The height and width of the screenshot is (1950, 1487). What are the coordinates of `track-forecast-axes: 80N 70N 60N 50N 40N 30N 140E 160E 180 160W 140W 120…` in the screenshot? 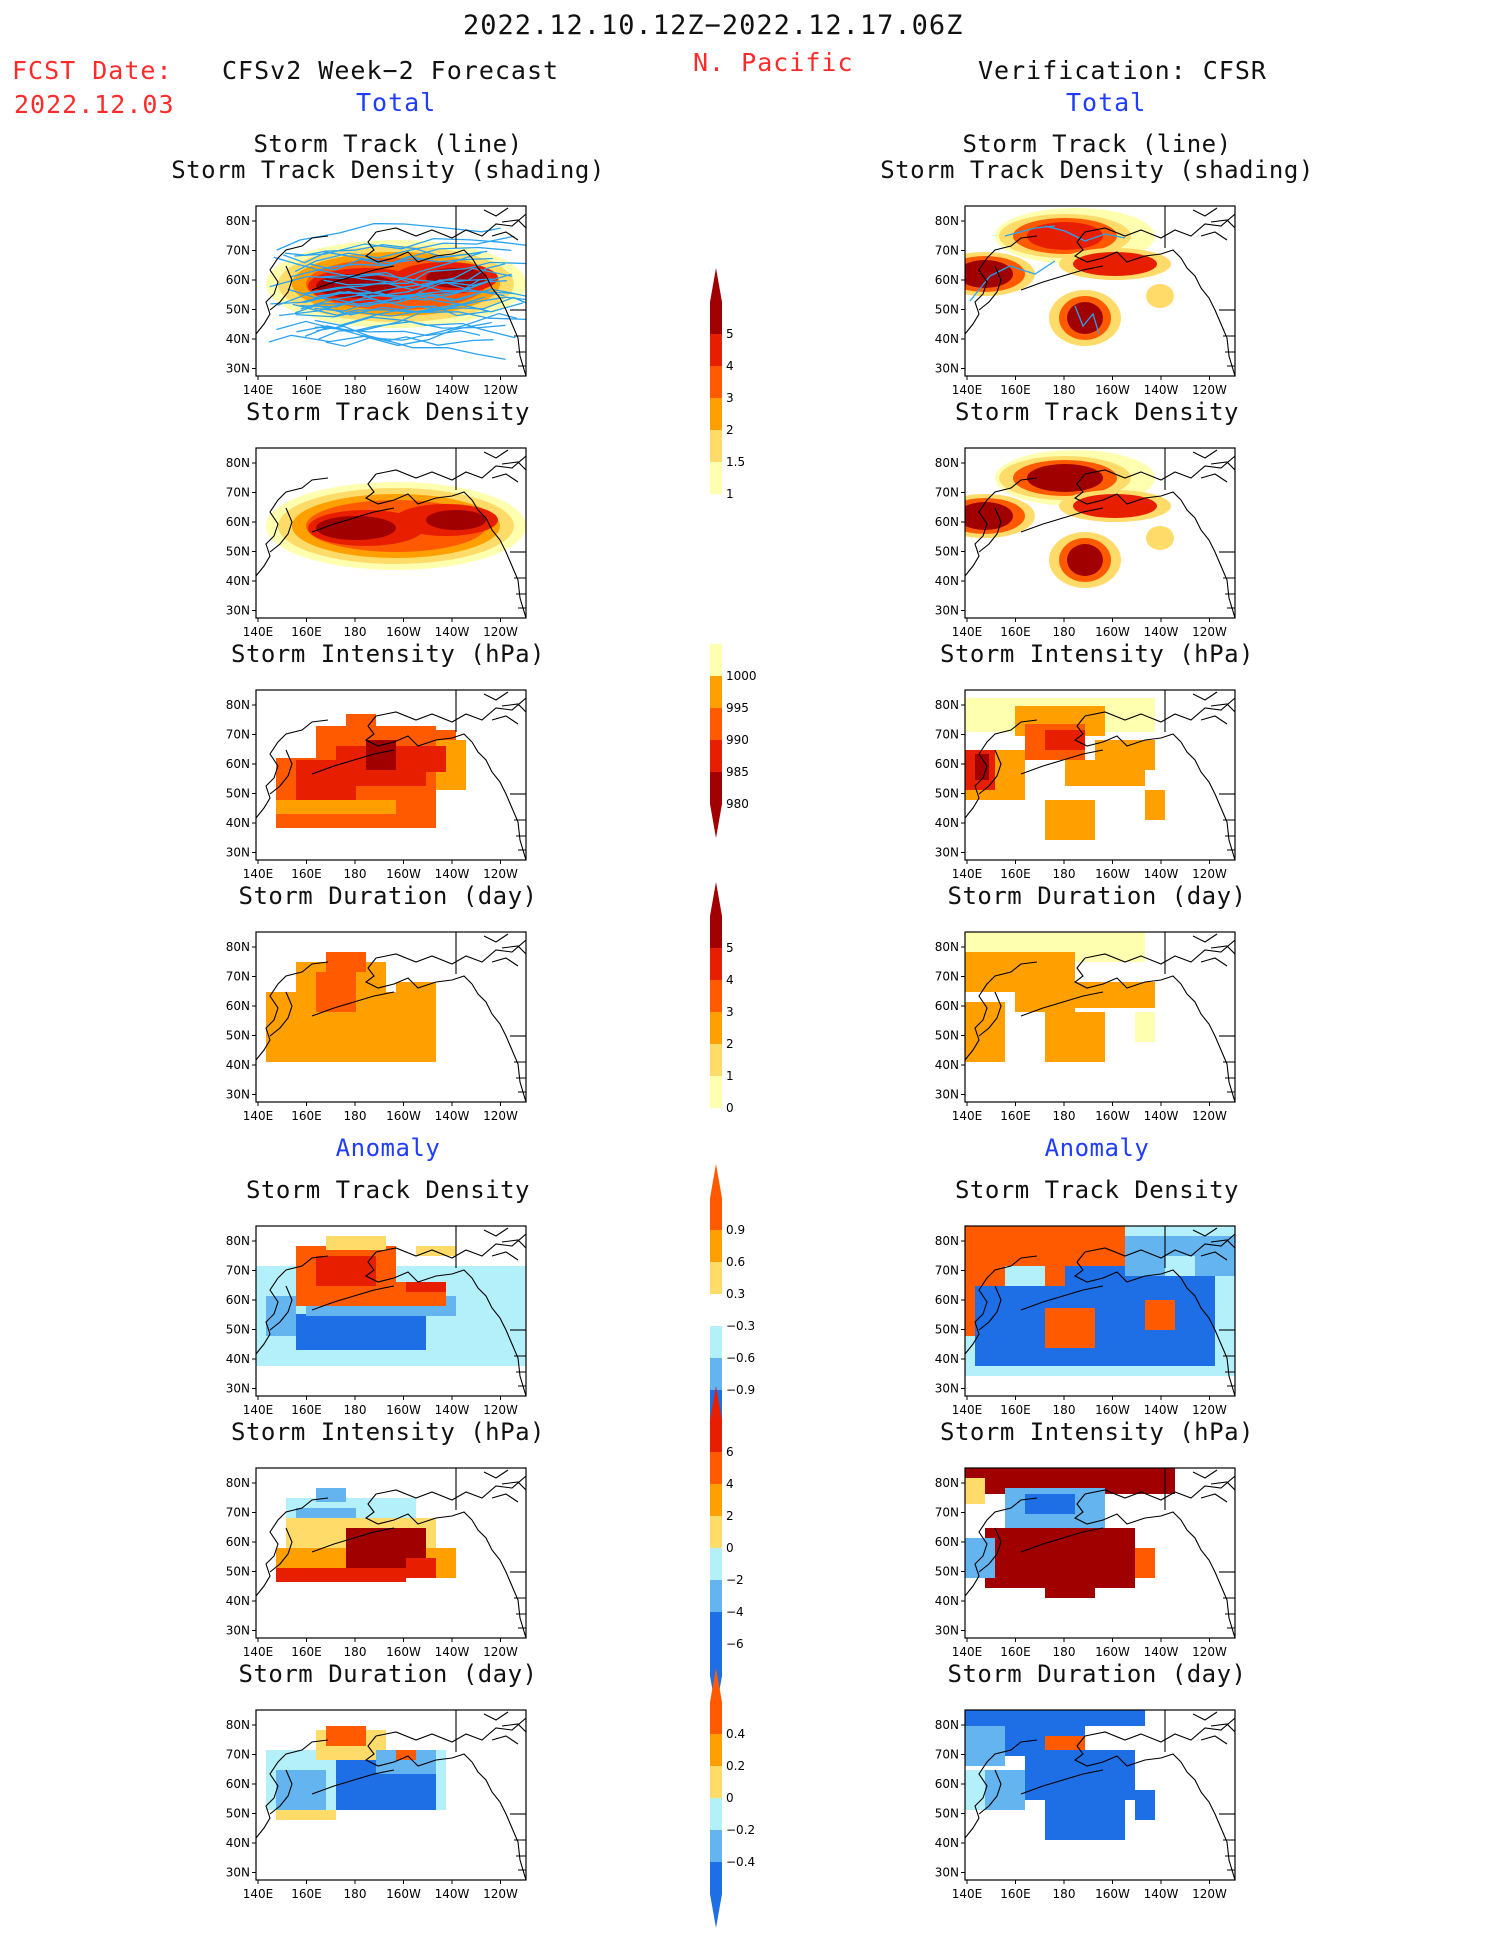 It's located at (372, 305).